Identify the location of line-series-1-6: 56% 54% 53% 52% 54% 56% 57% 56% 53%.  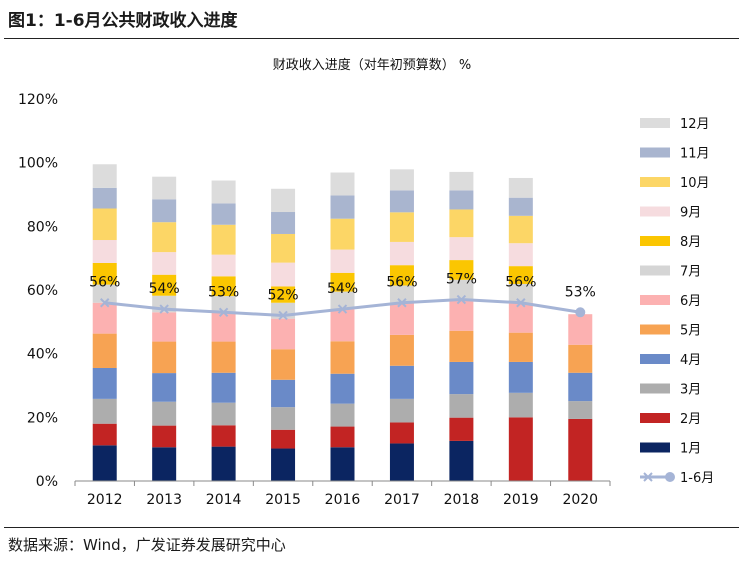
(342, 296).